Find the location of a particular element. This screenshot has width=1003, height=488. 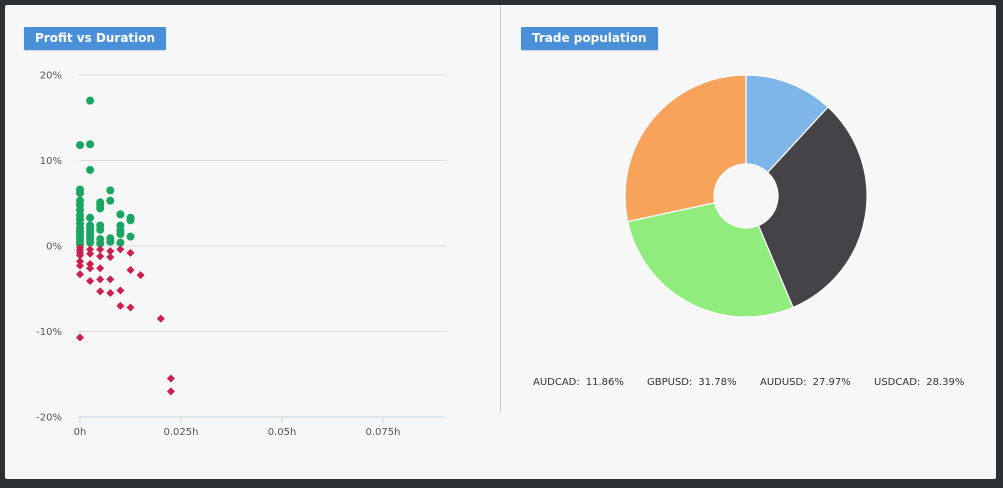

profit-vs-duration-title: Profit vs Duration is located at coordinates (95, 38).